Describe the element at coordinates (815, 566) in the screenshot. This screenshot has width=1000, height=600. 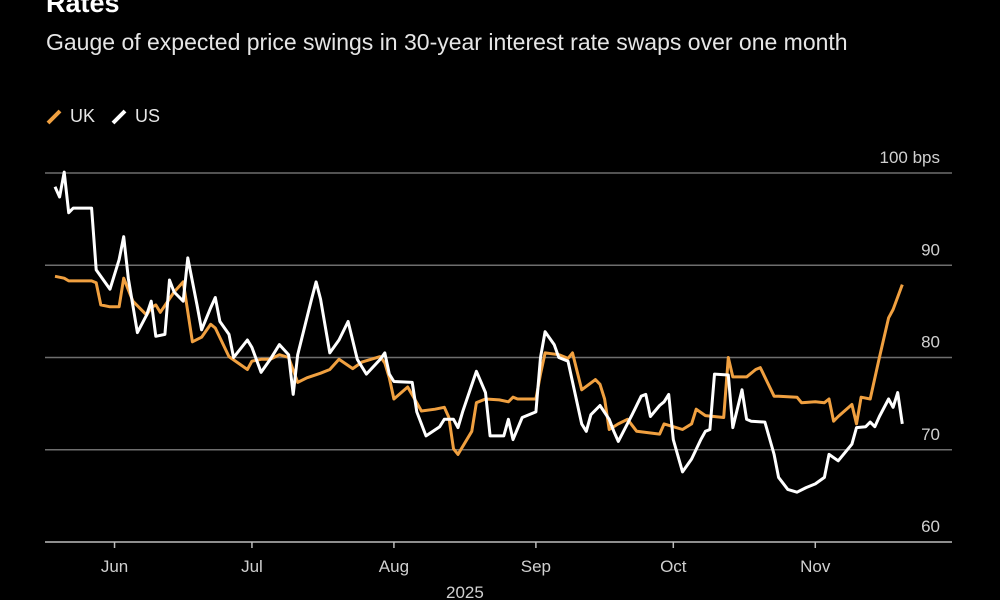
I see `x-tick-label: Nov` at that location.